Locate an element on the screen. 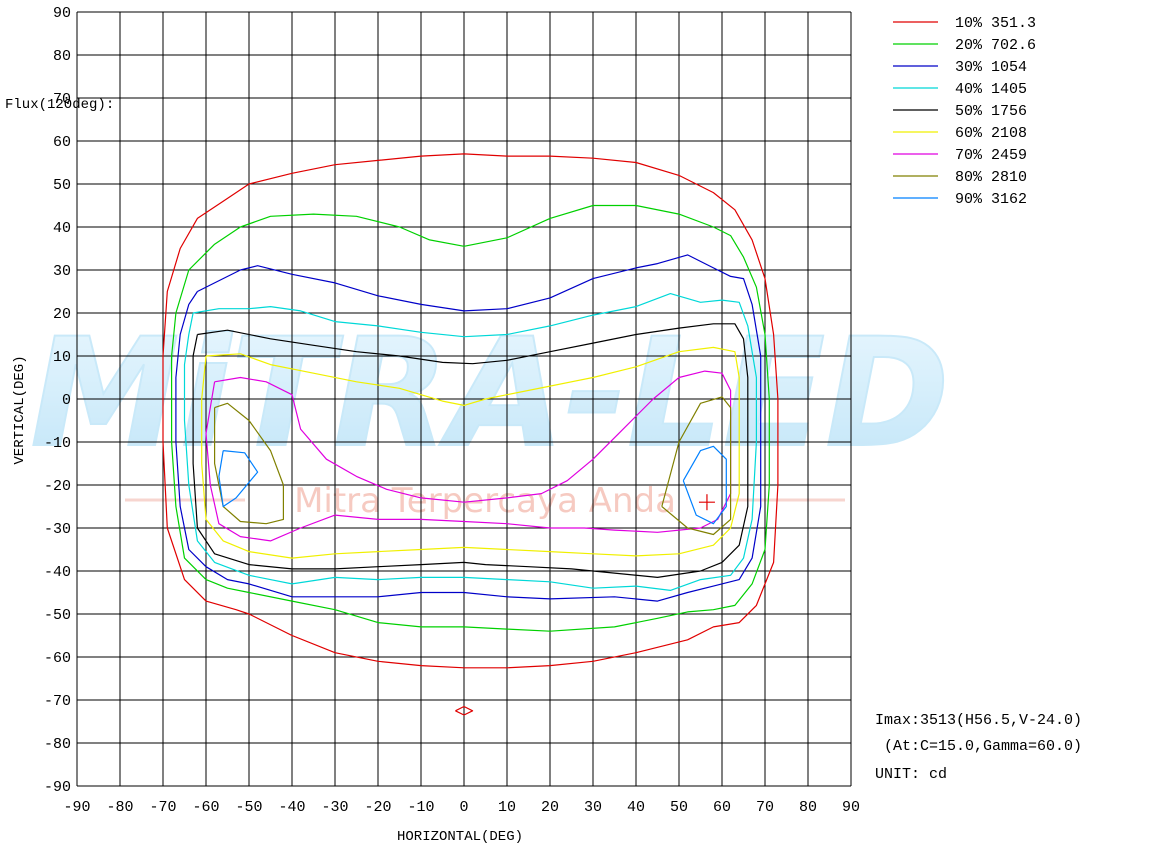 This screenshot has height=848, width=1154. watermark-tagline: Mitra Terpercaya Anda is located at coordinates (485, 501).